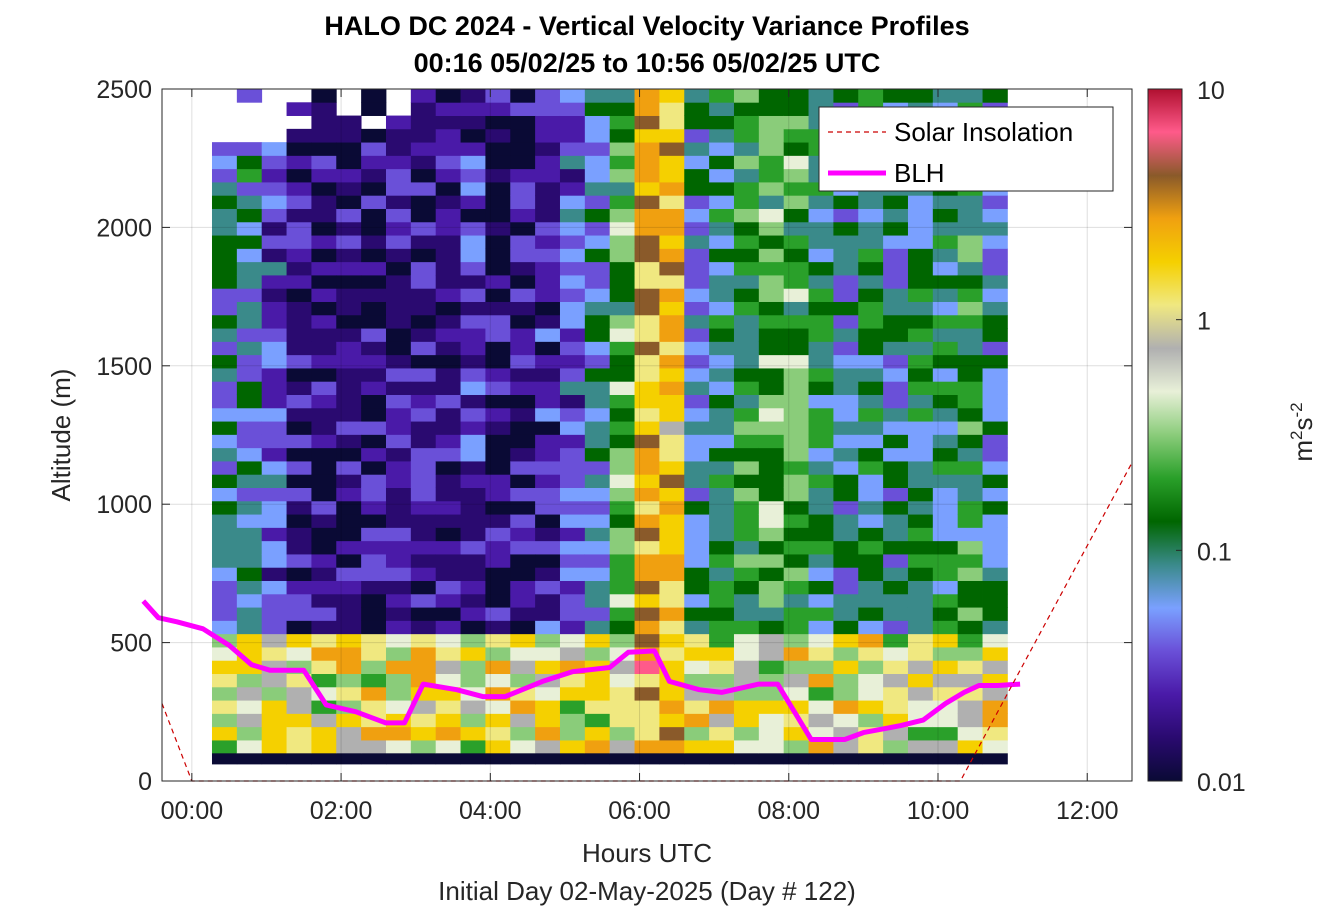  What do you see at coordinates (788, 811) in the screenshot?
I see `x-tick-label: 08:00` at bounding box center [788, 811].